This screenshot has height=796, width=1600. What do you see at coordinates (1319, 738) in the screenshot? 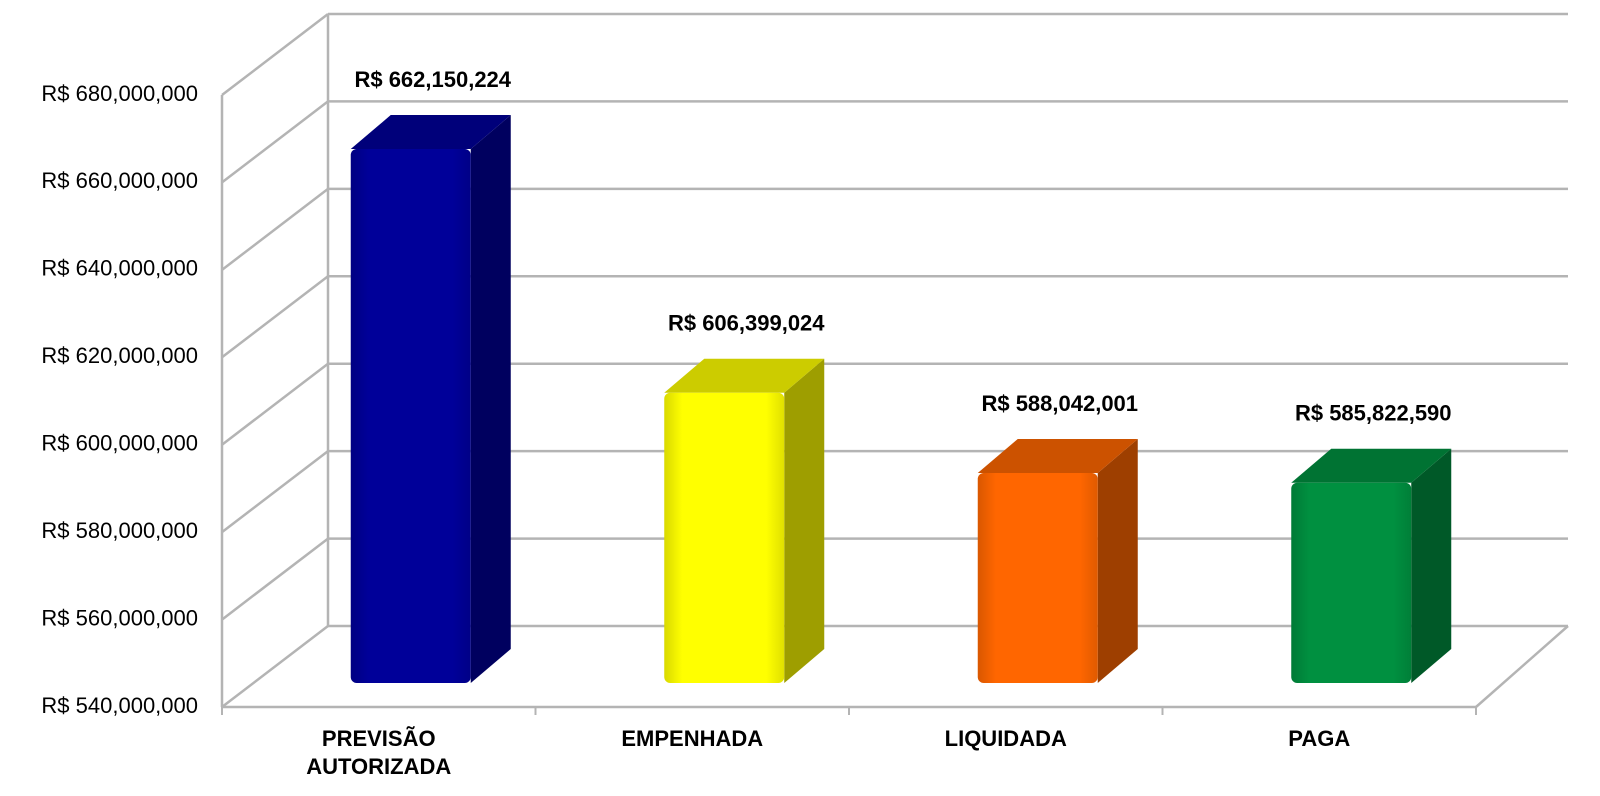
I see `x-tick-label: PAGA` at bounding box center [1319, 738].